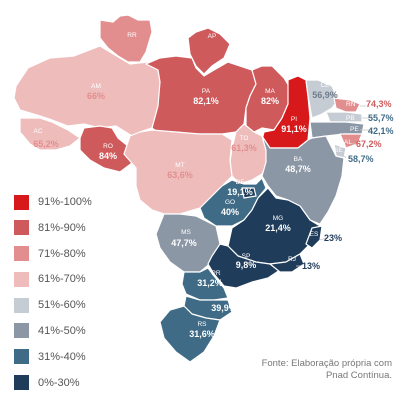  Describe the element at coordinates (202, 334) in the screenshot. I see `label-RS-value: 31,6%` at that location.